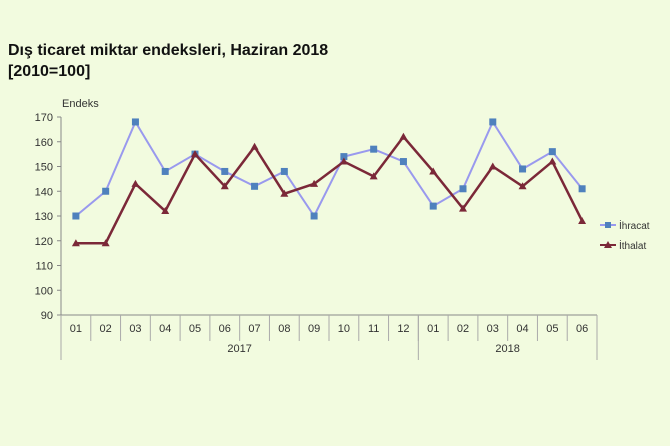  Describe the element at coordinates (254, 329) in the screenshot. I see `x-tick-label: 07` at that location.